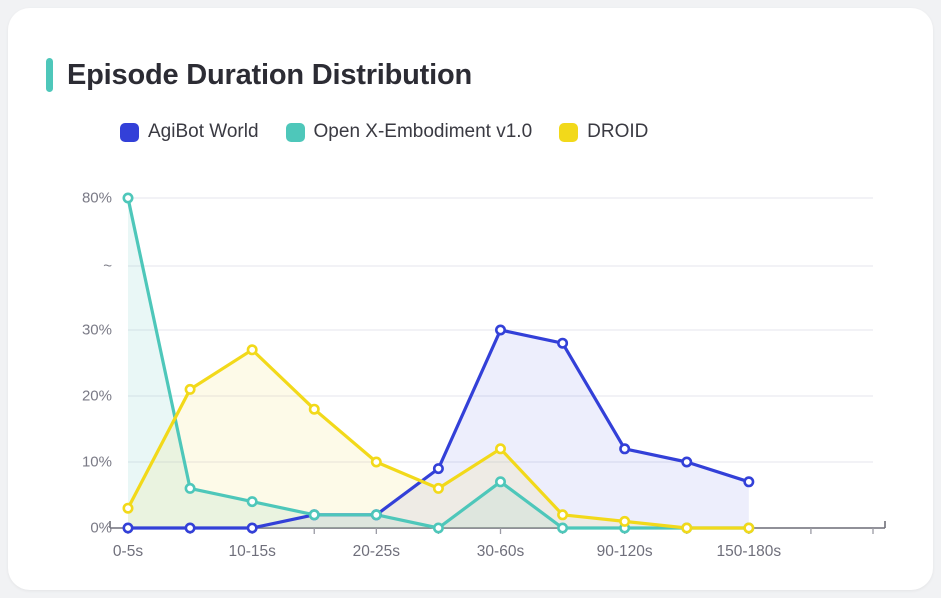 This screenshot has height=598, width=941. Describe the element at coordinates (618, 131) in the screenshot. I see `legend-label-droid: DROID` at that location.